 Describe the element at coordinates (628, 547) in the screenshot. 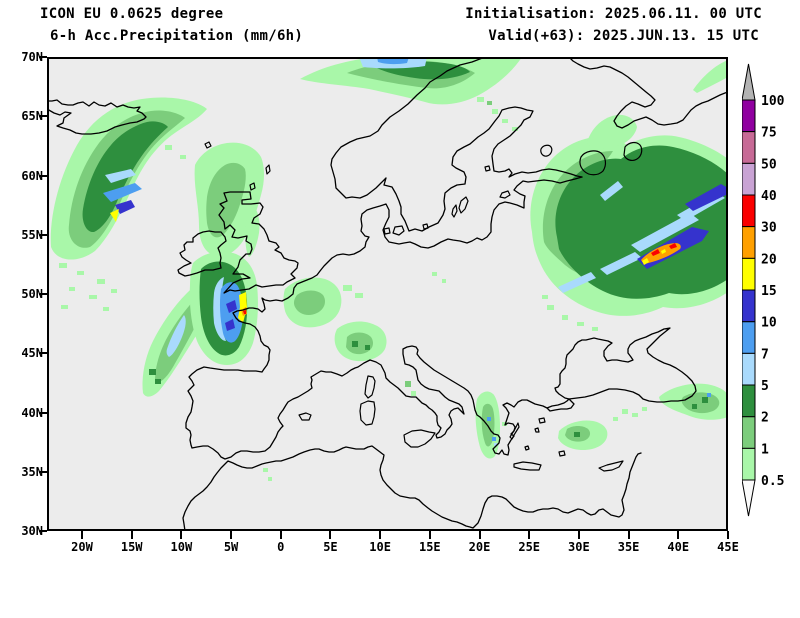

I see `lon-tick-label: 35E` at that location.